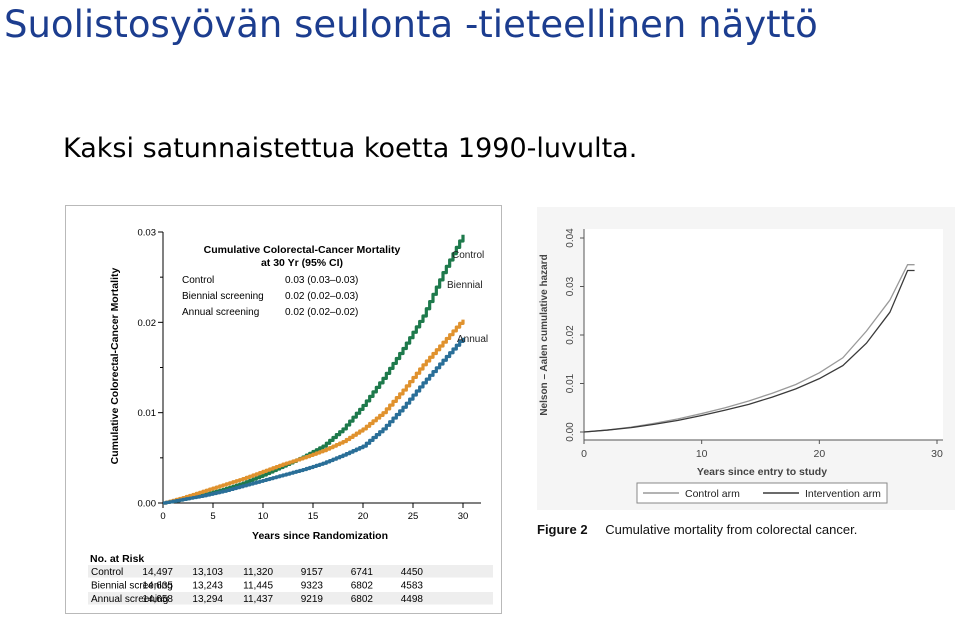  I want to click on left-series-label-biennial: Biennial, so click(465, 285).